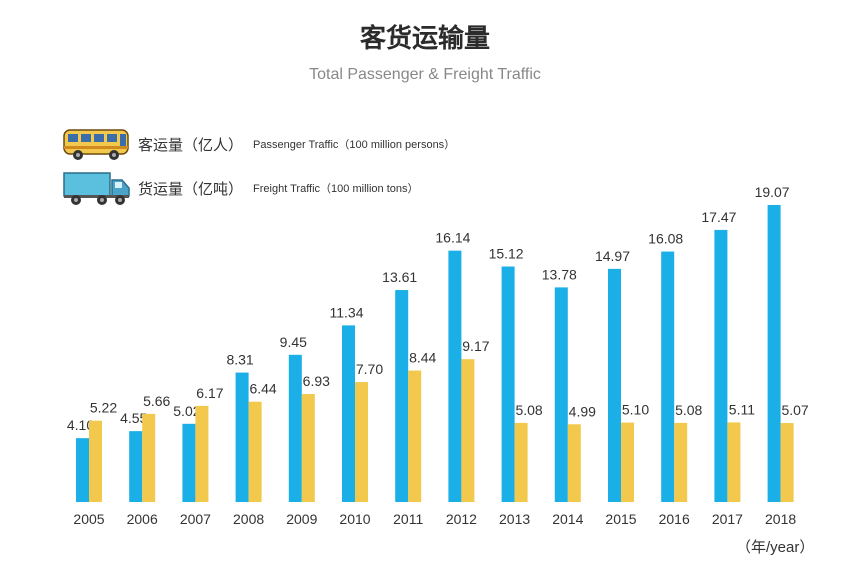 The height and width of the screenshot is (567, 850). I want to click on freight-value-label: 13.61, so click(399, 277).